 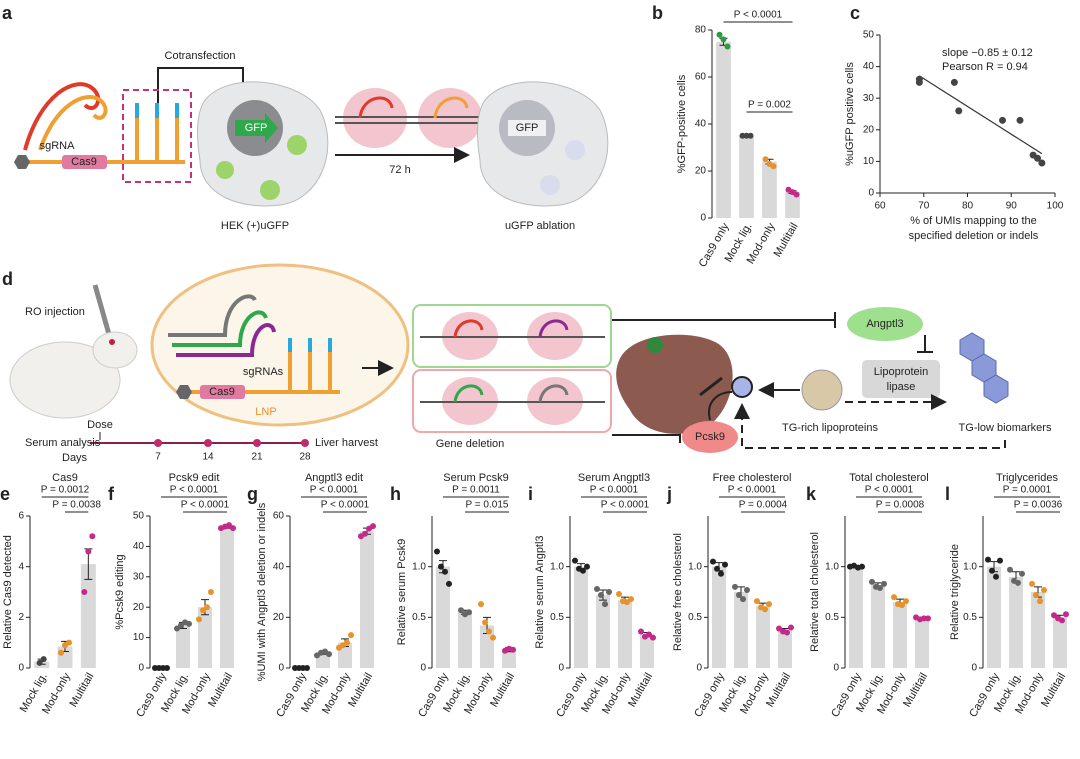 What do you see at coordinates (402, 592) in the screenshot?
I see `y-axis-label: Relative serum Pcsk9` at bounding box center [402, 592].